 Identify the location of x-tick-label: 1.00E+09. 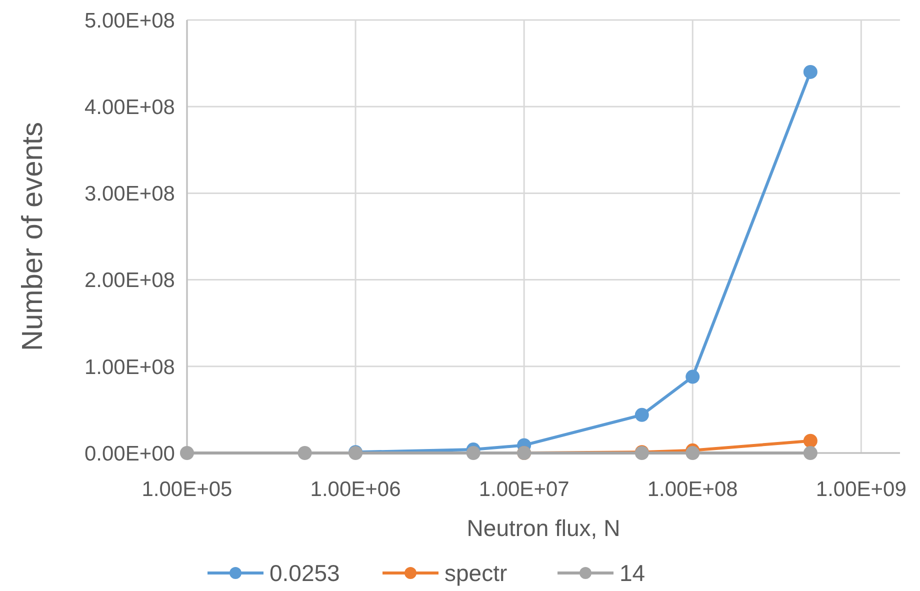
(861, 489).